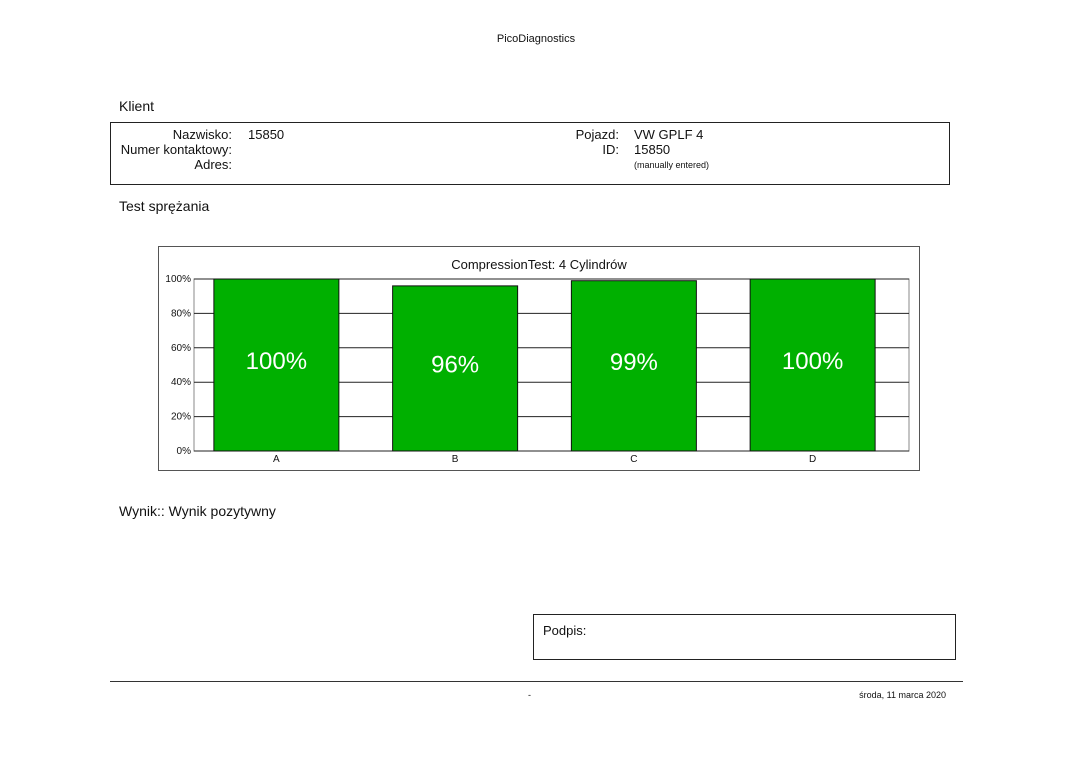 The image size is (1080, 764). Describe the element at coordinates (633, 459) in the screenshot. I see `x-tick-label: C` at that location.